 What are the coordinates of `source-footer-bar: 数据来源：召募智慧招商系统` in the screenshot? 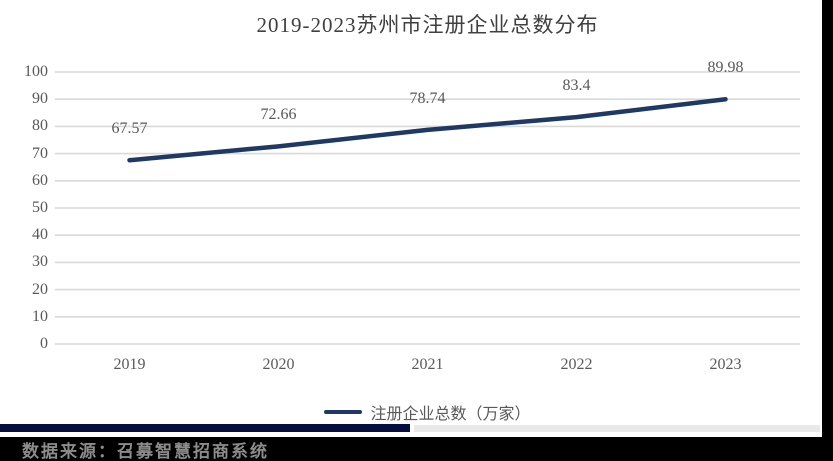 It's located at (416, 449).